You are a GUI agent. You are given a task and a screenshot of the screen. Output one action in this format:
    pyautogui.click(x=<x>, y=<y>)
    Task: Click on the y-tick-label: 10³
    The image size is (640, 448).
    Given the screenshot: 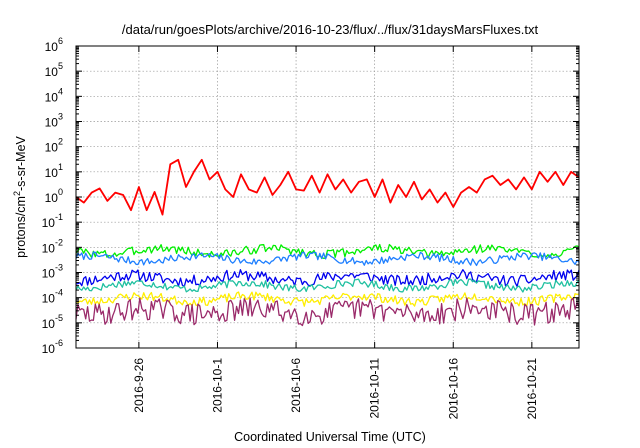 What is the action you would take?
    pyautogui.click(x=54, y=121)
    